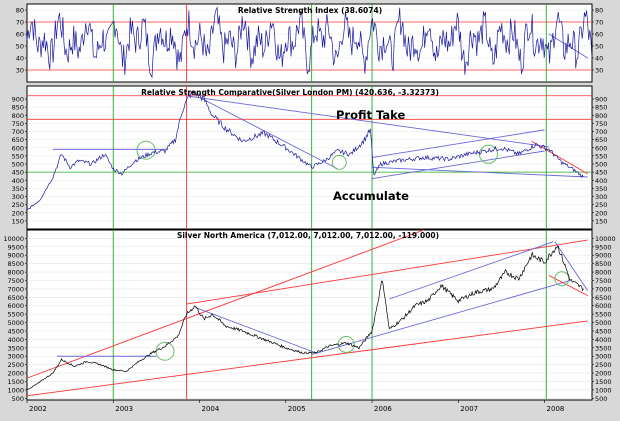 The width and height of the screenshot is (620, 421). What do you see at coordinates (601, 108) in the screenshot?
I see `y-tick-label-right: 850` at bounding box center [601, 108].